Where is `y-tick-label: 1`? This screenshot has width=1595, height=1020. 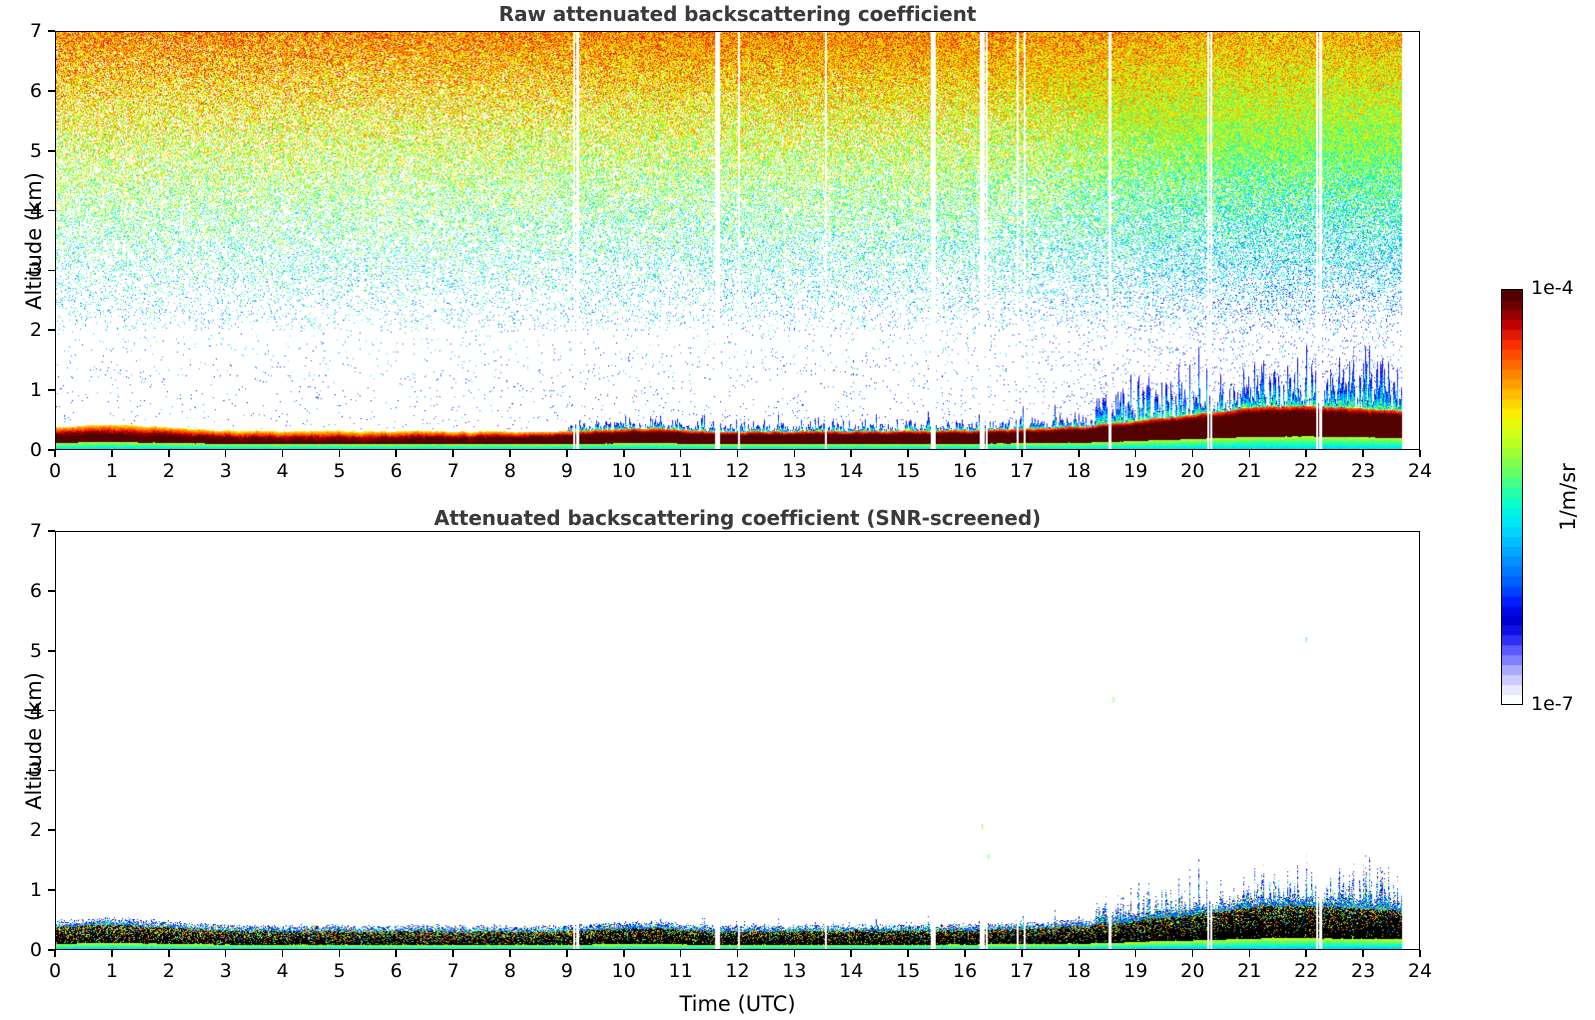 y-tick-label: 1 is located at coordinates (35, 890).